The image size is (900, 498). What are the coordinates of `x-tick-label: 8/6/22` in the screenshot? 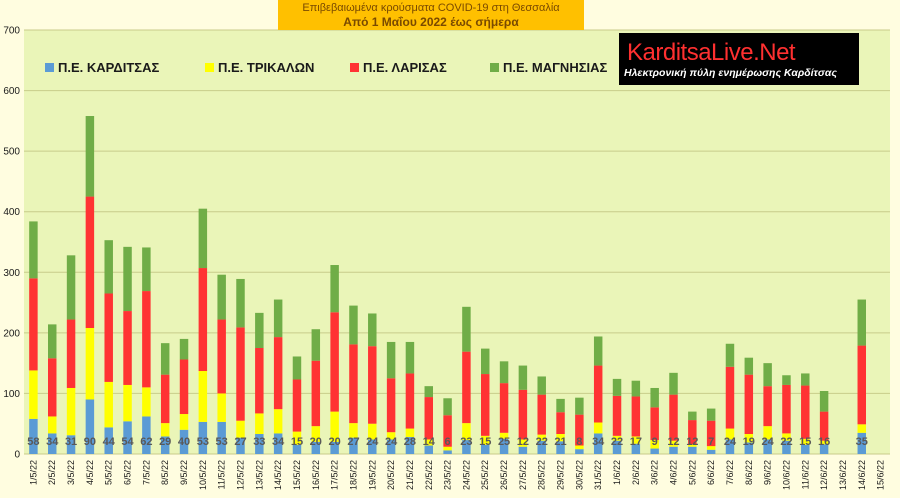 It's located at (749, 472).